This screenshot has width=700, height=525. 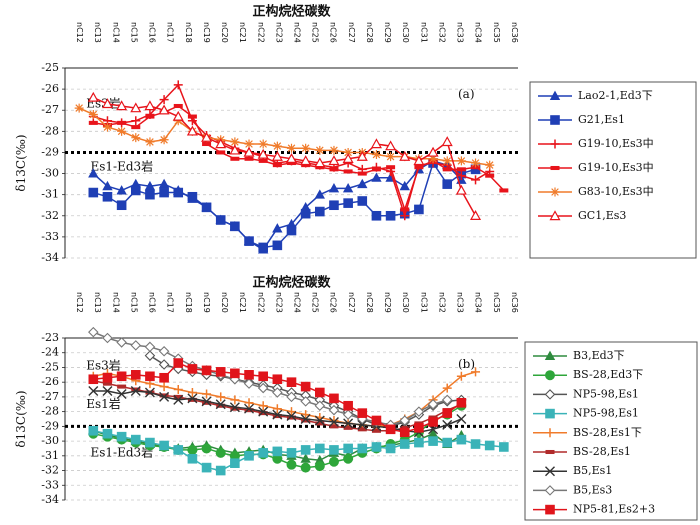 What do you see at coordinates (188, 302) in the screenshot?
I see `category-tick-label: nC18` at bounding box center [188, 302].